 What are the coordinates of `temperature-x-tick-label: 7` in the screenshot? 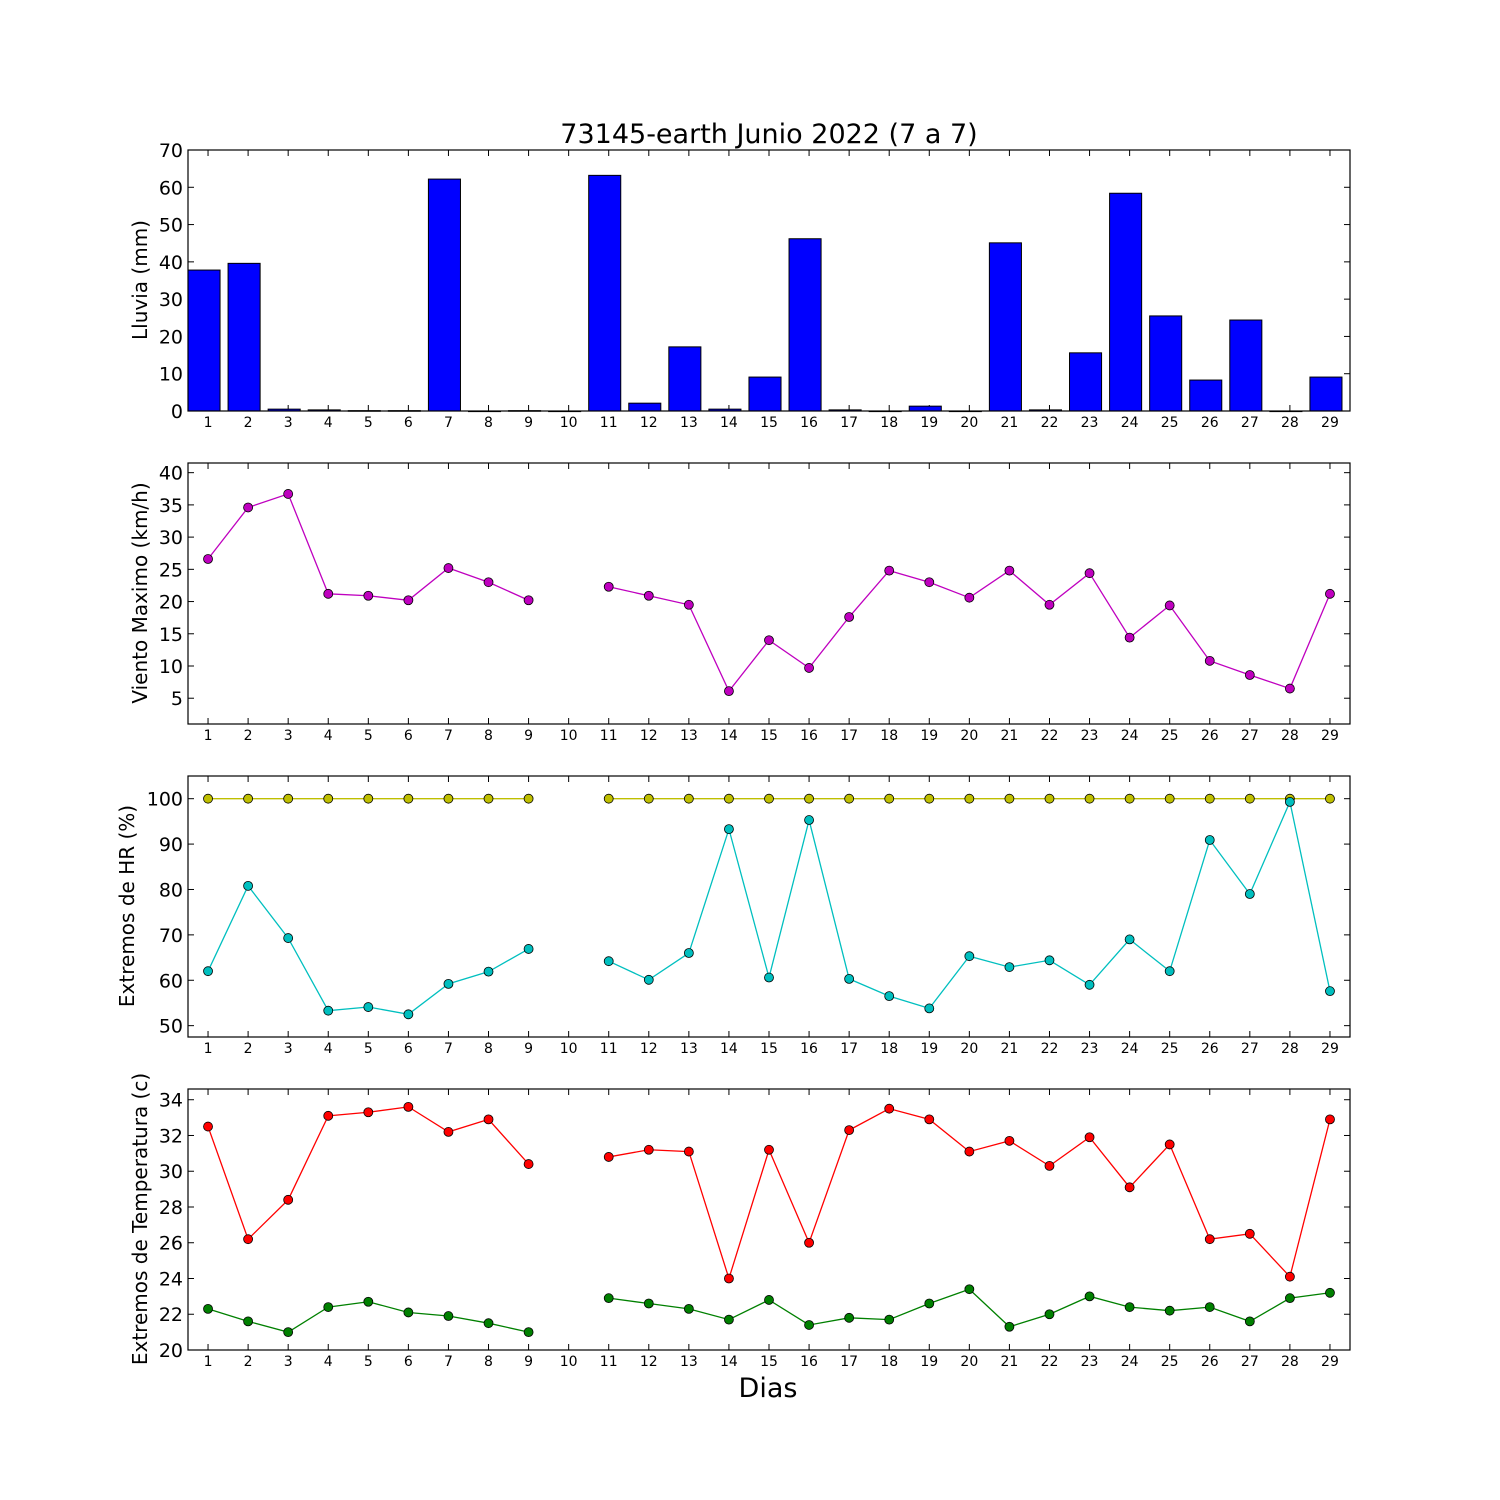 It's located at (448, 1362).